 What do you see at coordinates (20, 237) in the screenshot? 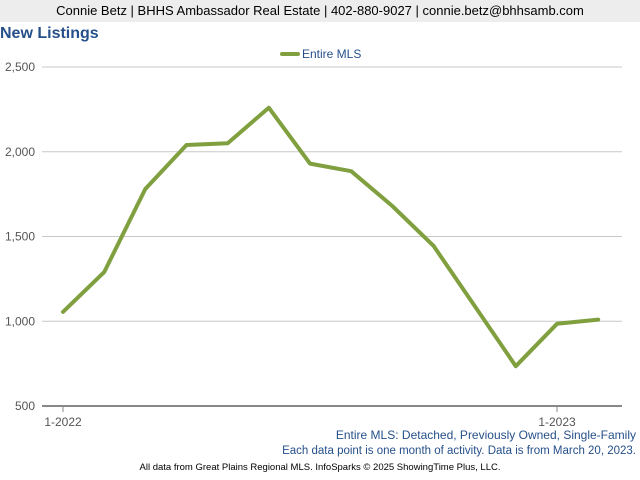
I see `y-tick-label: 1,500` at bounding box center [20, 237].